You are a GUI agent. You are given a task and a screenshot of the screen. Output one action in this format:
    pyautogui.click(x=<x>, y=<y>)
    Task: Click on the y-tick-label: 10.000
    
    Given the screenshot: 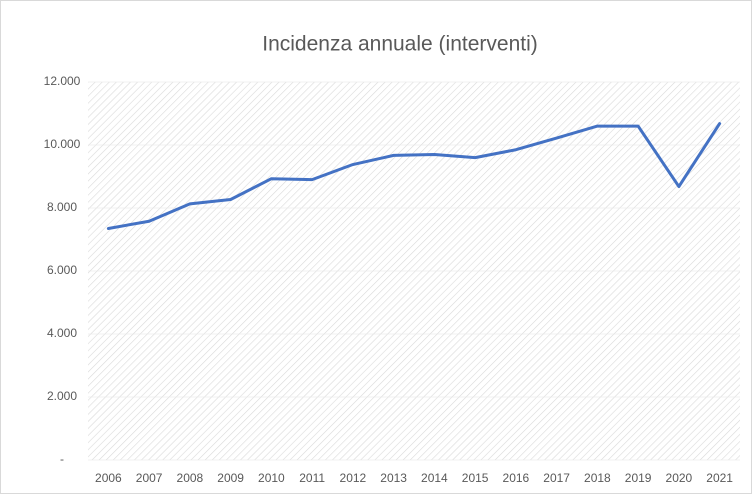 What is the action you would take?
    pyautogui.click(x=62, y=144)
    